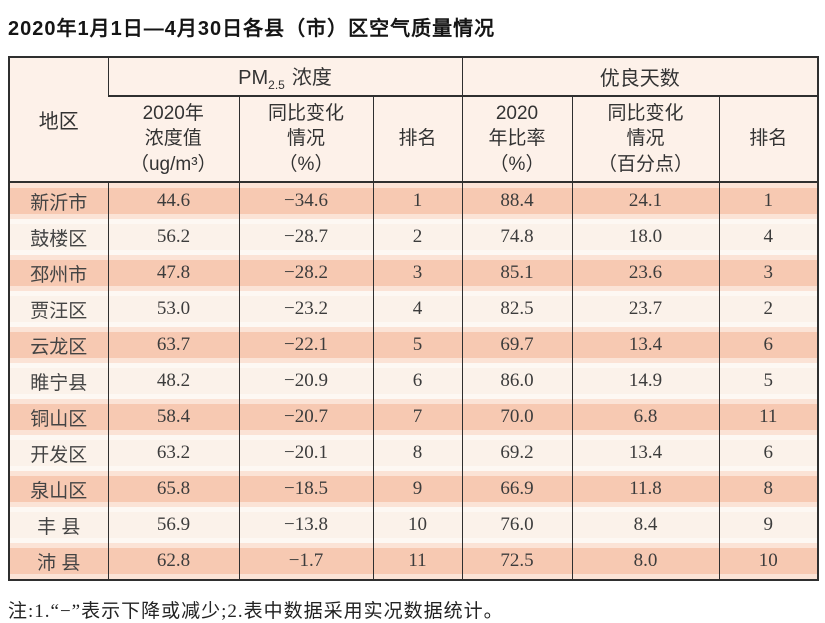 The width and height of the screenshot is (825, 623). I want to click on rate-cell: 69.2, so click(516, 453).